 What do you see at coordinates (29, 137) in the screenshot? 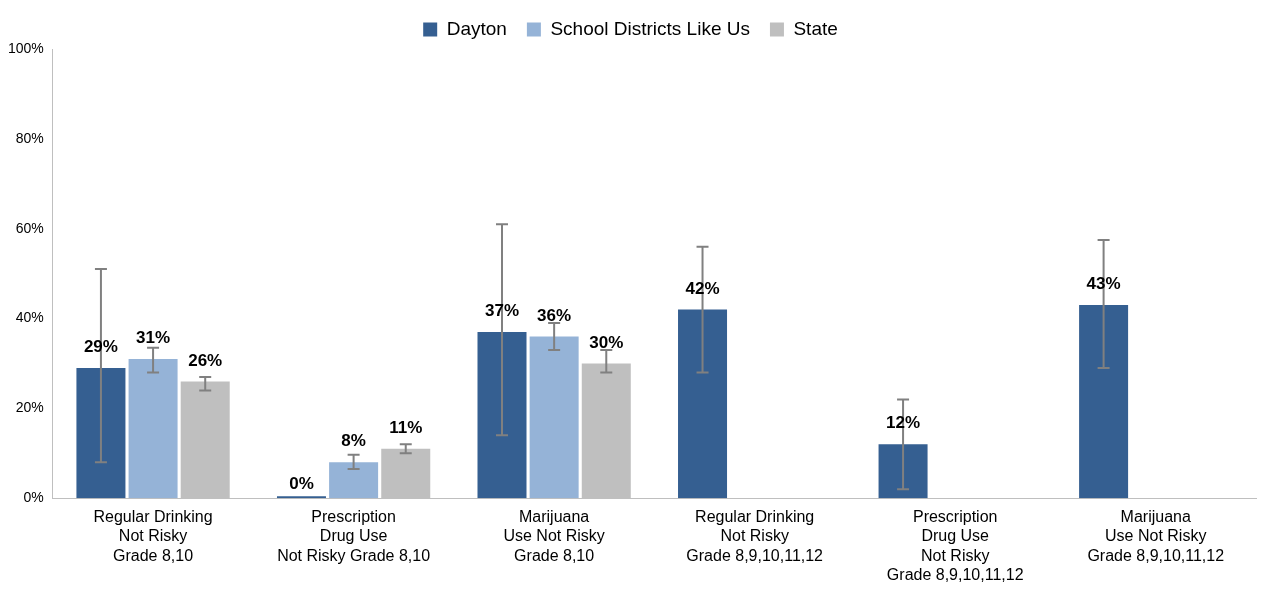
I see `y-tick-label: 80%` at bounding box center [29, 137].